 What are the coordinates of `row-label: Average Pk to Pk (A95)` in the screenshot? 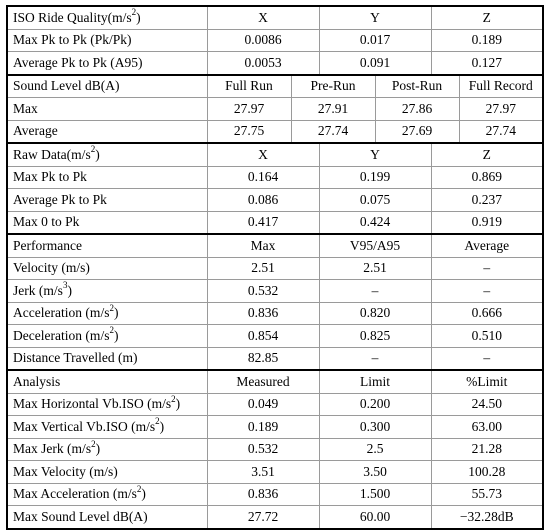 It's located at (107, 63).